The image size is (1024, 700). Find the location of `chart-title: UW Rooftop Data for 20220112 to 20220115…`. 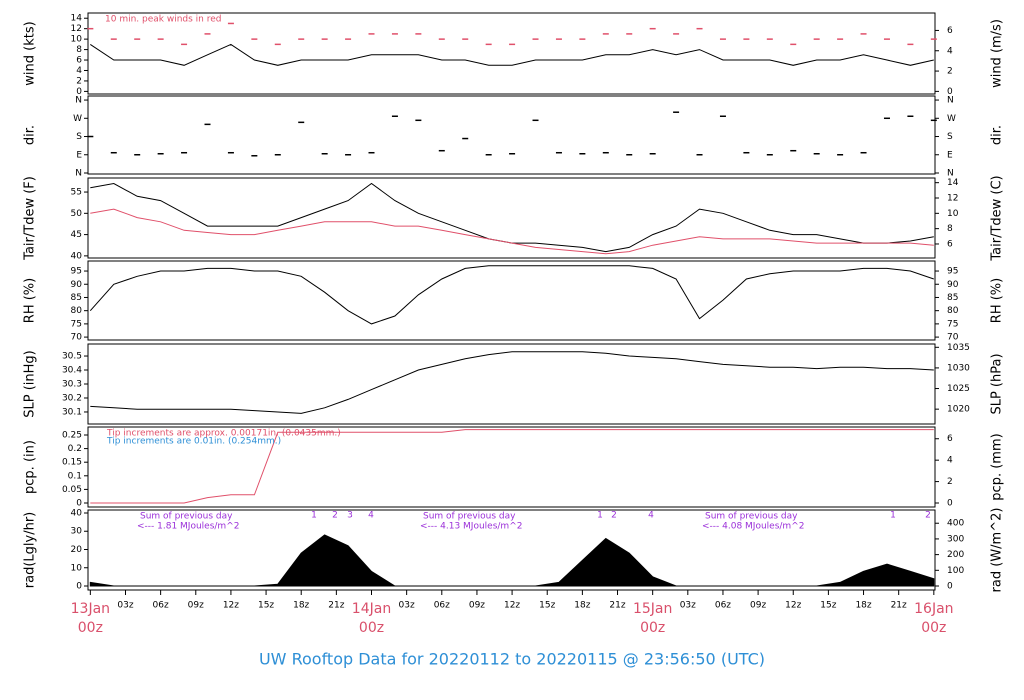

chart-title: UW Rooftop Data for 20220112 to 20220115… is located at coordinates (512, 659).